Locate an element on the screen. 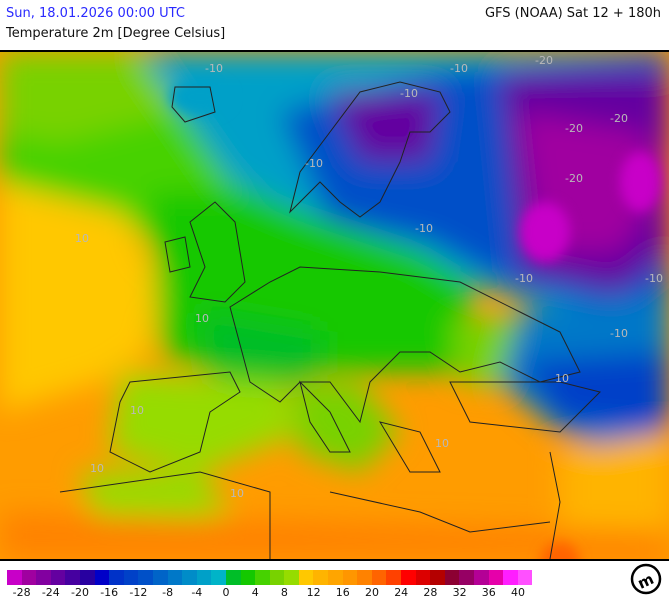 The width and height of the screenshot is (669, 600). meteologix-logo: m is located at coordinates (646, 579).